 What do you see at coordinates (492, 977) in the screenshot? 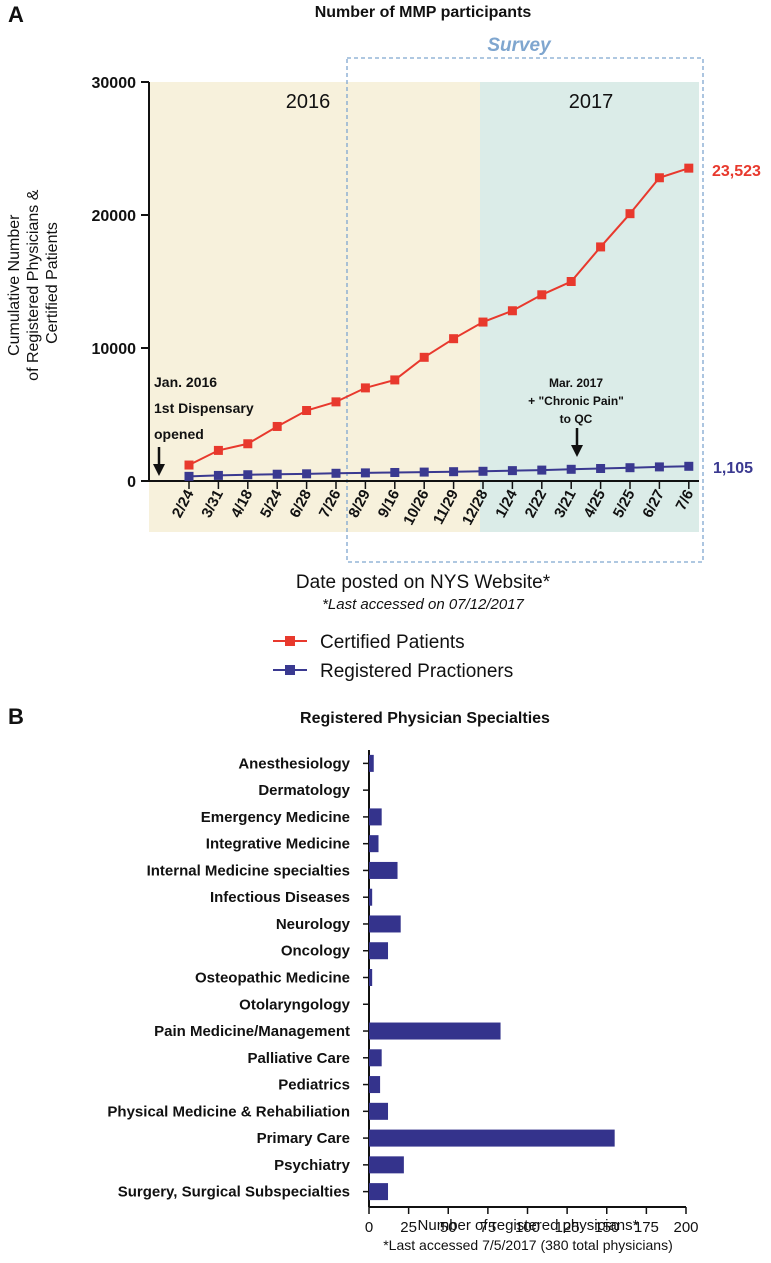
I see `chart-b-bars` at bounding box center [492, 977].